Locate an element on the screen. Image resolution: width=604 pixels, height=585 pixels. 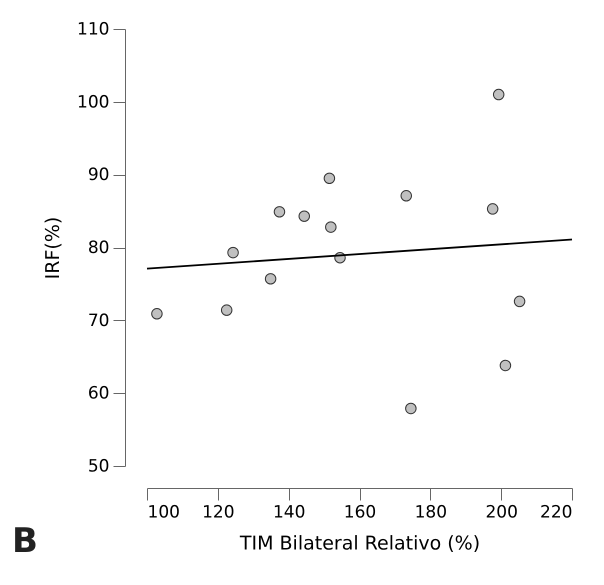
y-tick-label: 110 is located at coordinates (93, 30).